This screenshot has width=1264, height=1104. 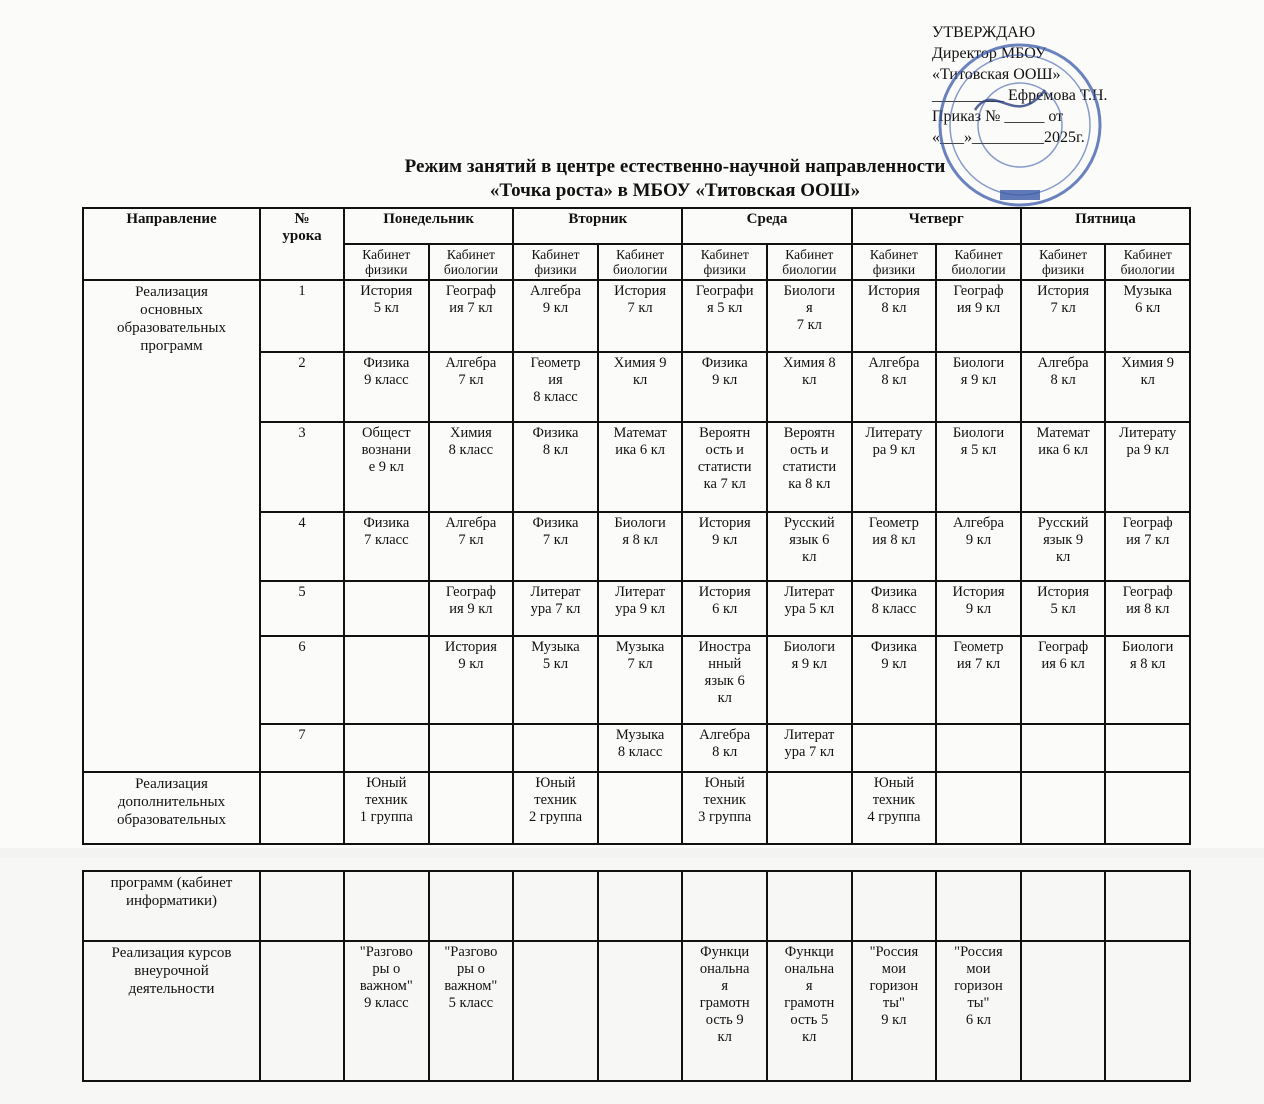 I want to click on schedule-cell: "Разгово ры о важном" 9 класс, so click(x=386, y=1011).